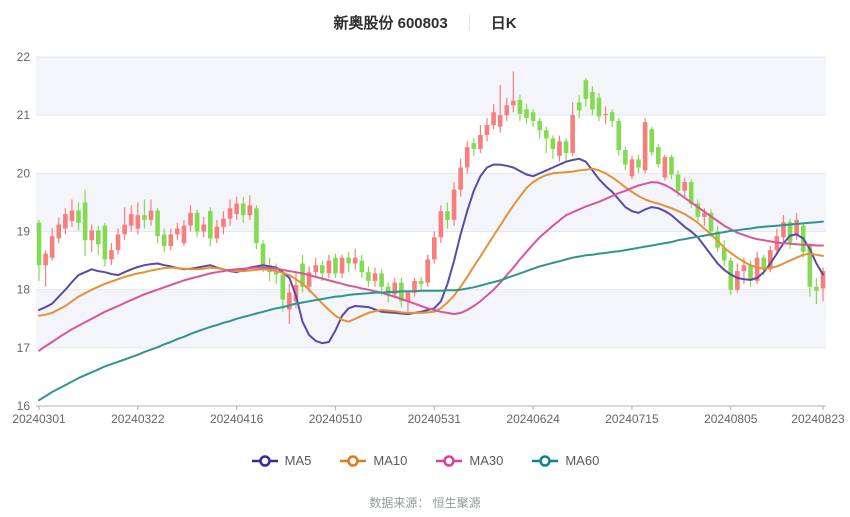 The width and height of the screenshot is (850, 517). What do you see at coordinates (264, 460) in the screenshot?
I see `ma5-marker-icon` at bounding box center [264, 460].